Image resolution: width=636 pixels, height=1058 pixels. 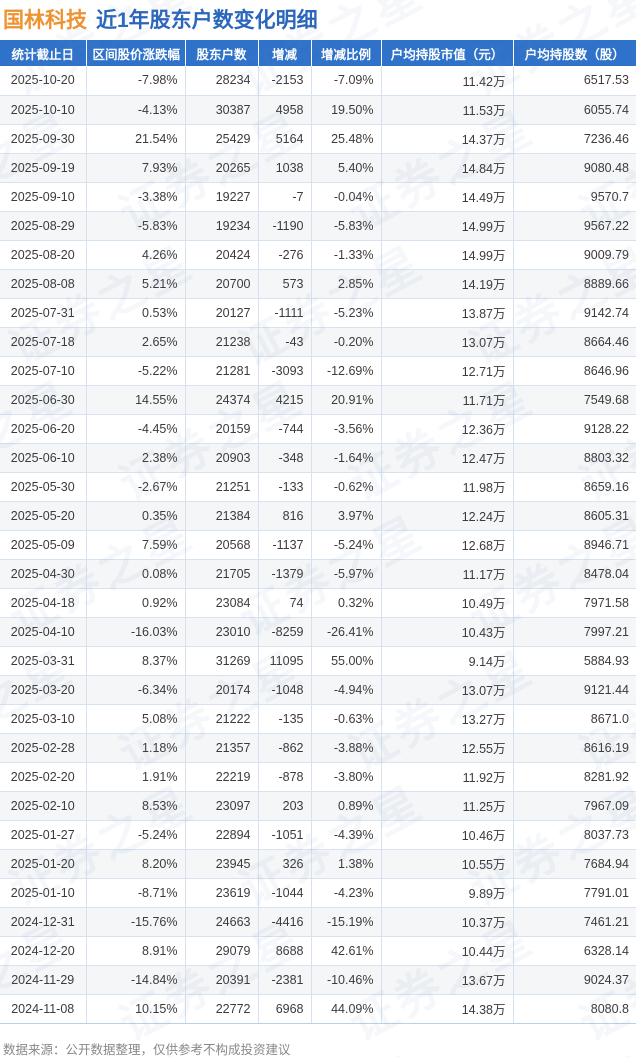 I want to click on cell-avg-shares: 6055.74, so click(x=574, y=110).